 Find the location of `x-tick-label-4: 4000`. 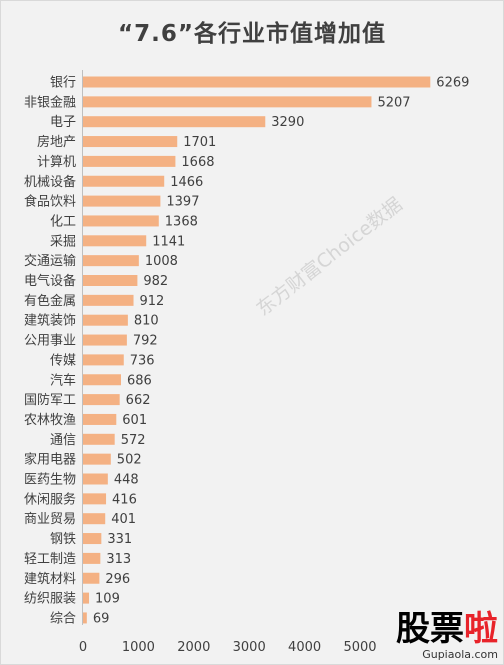

x-tick-label-4: 4000 is located at coordinates (304, 647).